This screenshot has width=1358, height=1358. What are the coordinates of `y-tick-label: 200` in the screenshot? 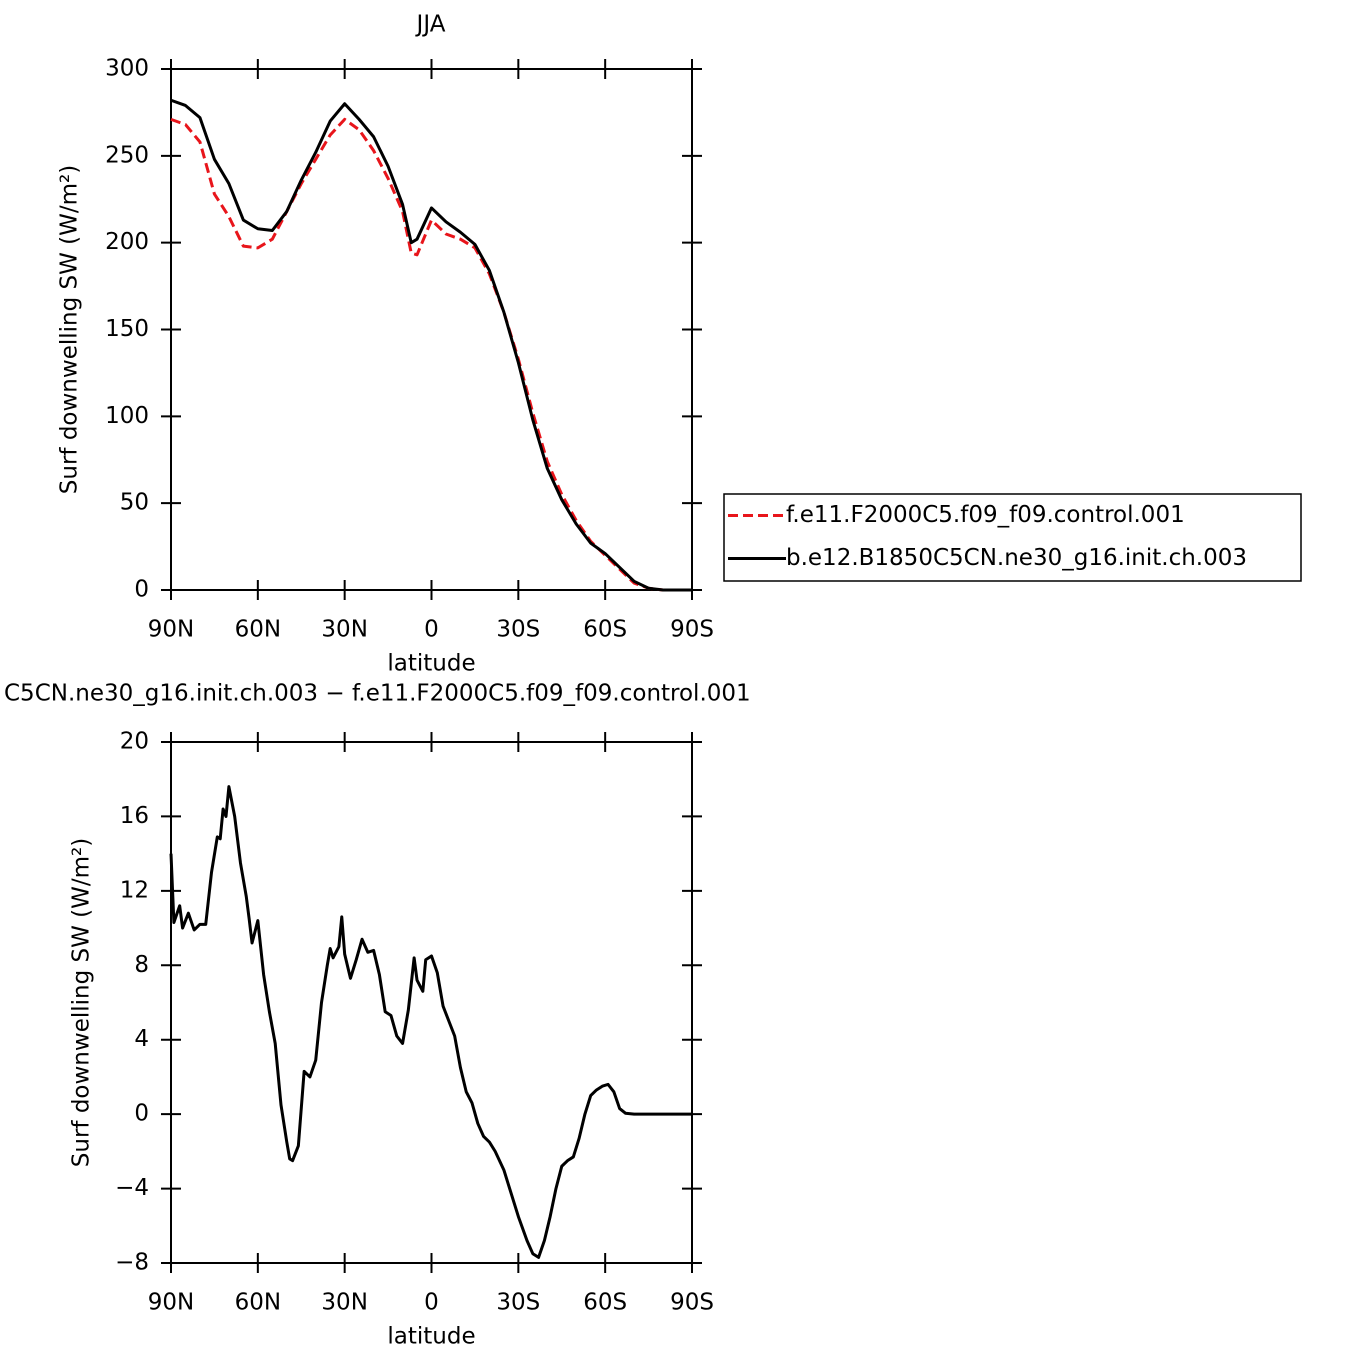 It's located at (127, 242).